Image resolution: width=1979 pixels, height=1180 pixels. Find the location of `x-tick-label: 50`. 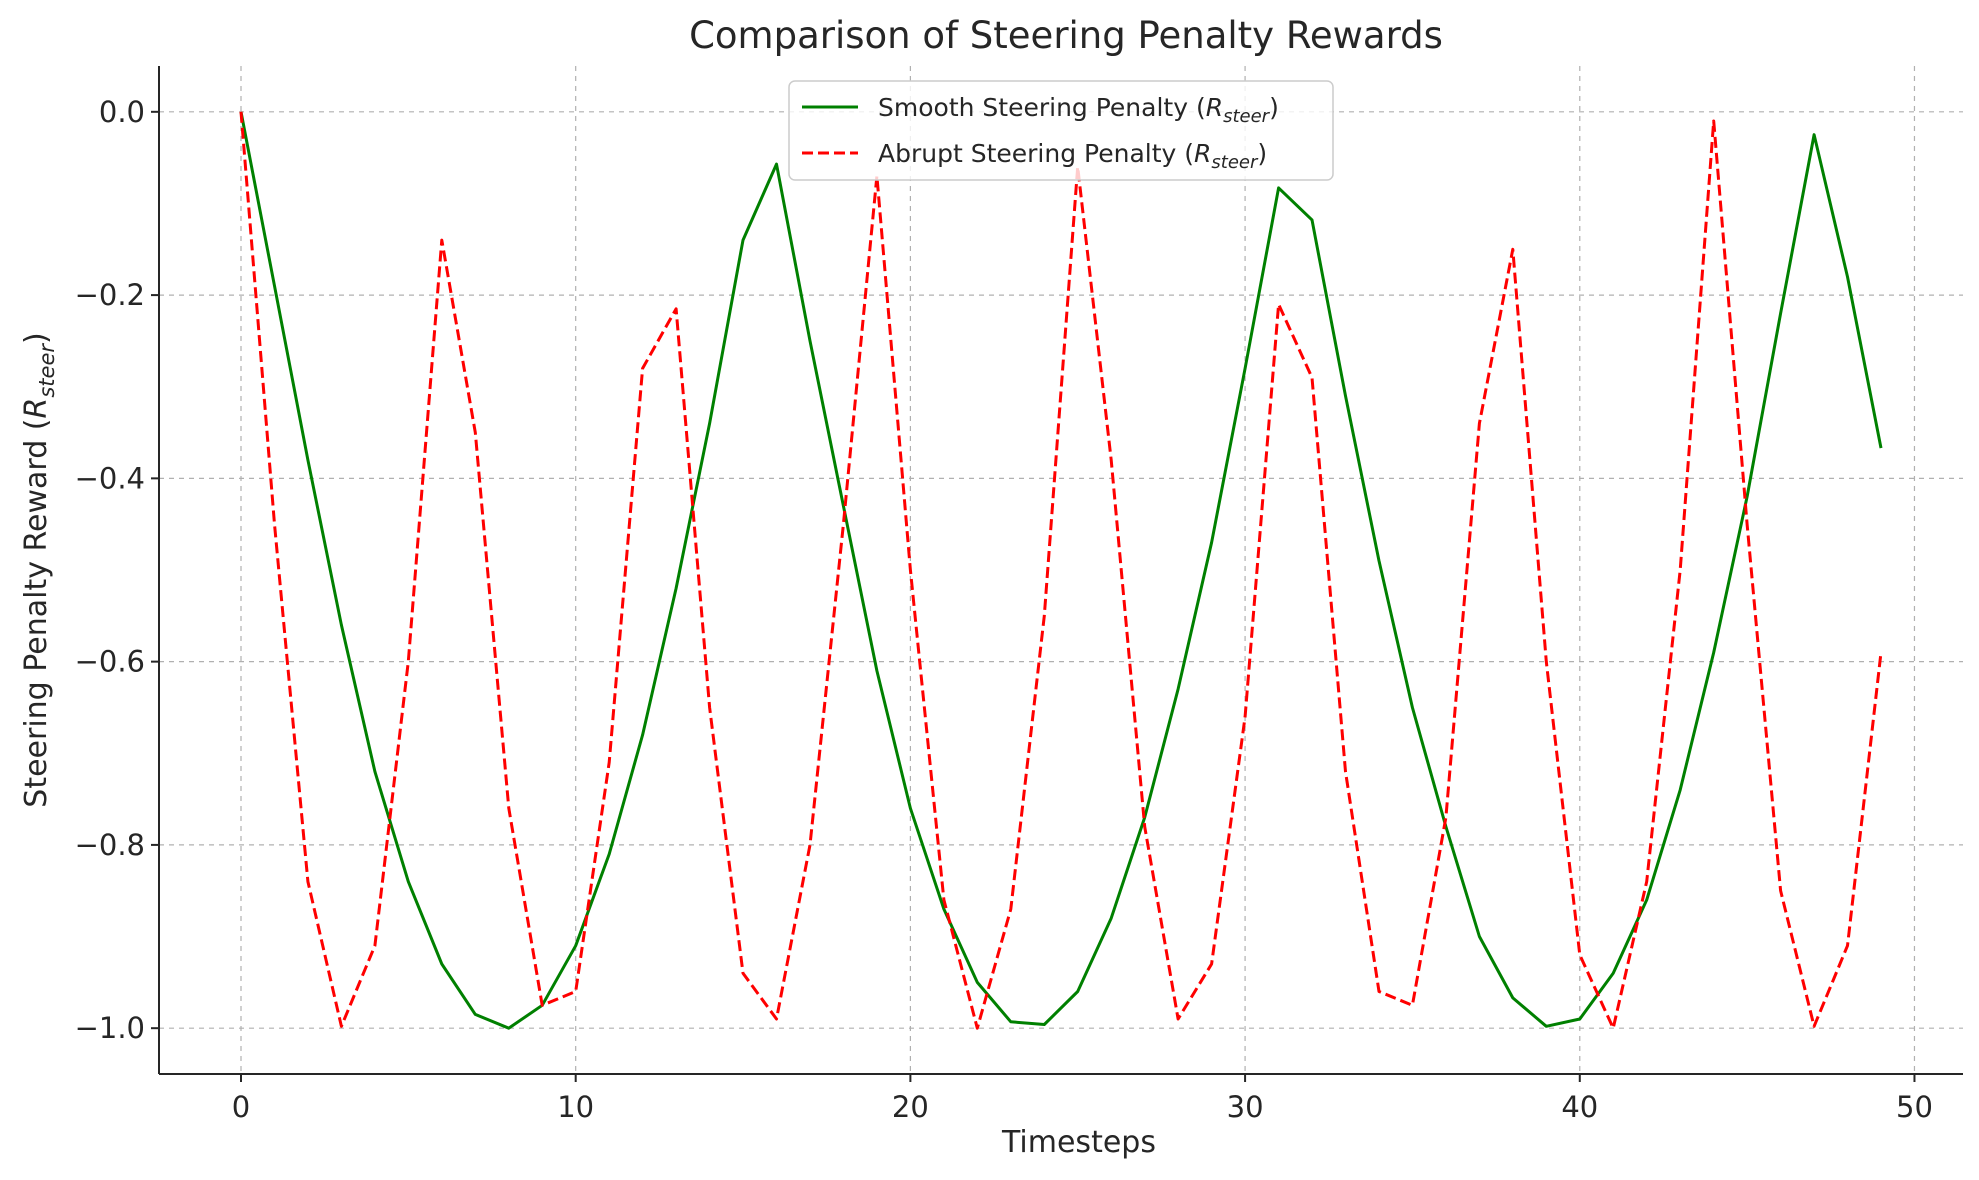

x-tick-label: 50 is located at coordinates (1914, 1107).